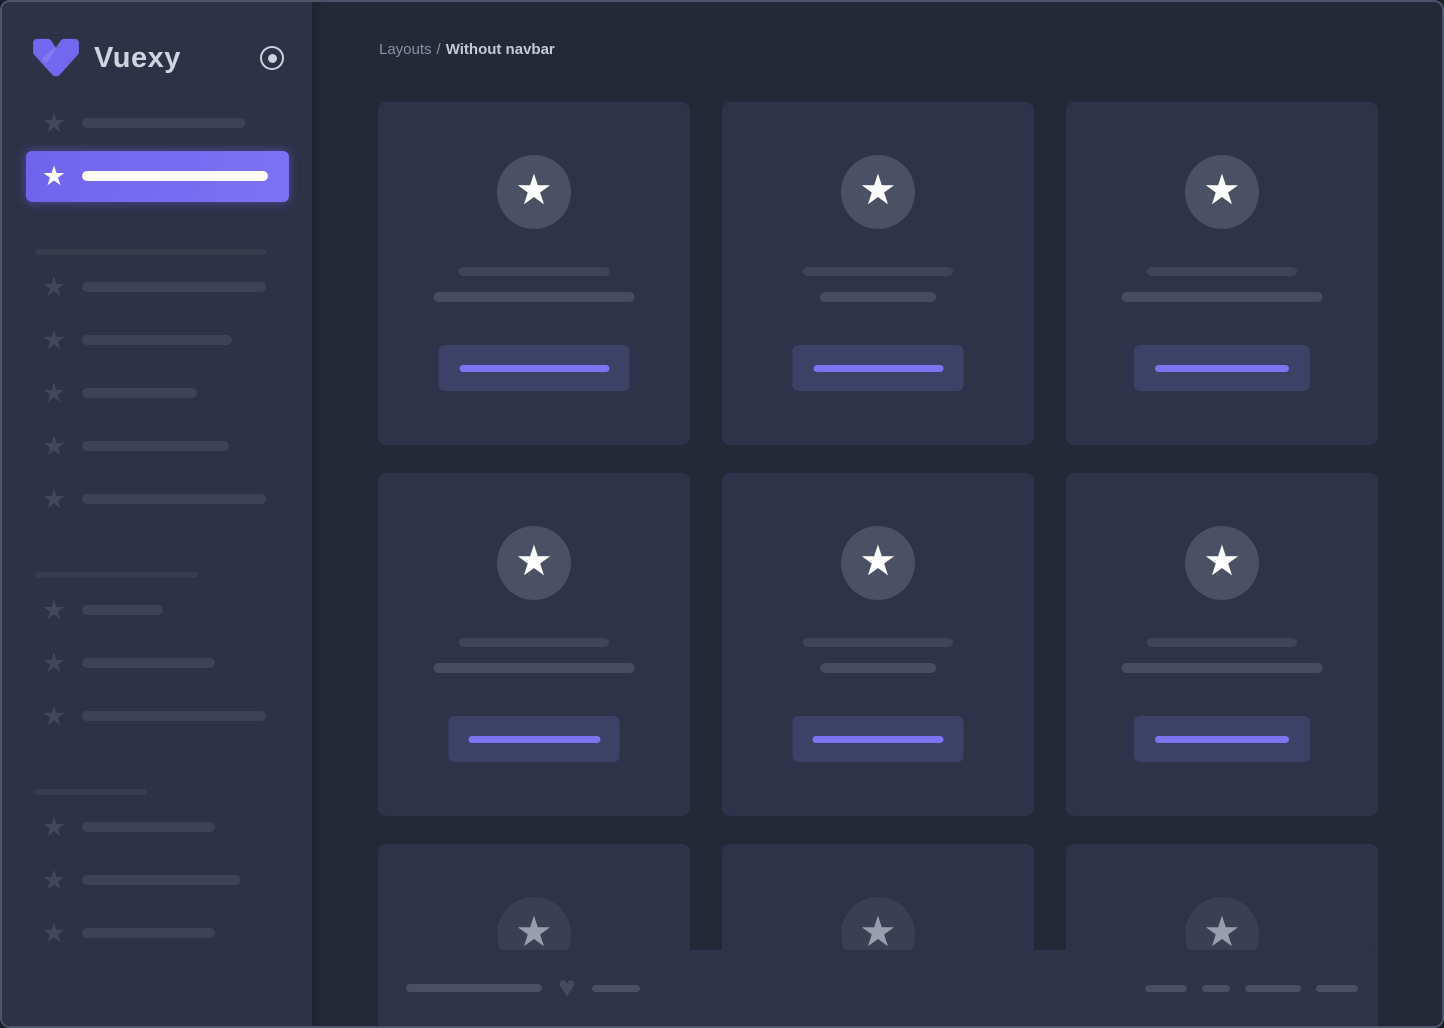 This screenshot has width=1444, height=1028. I want to click on footer-right-group, so click(1251, 988).